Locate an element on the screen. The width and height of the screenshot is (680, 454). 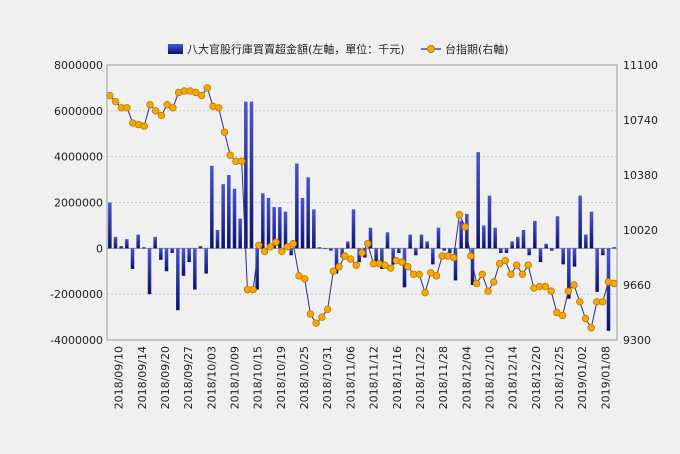
x-tick-label: 2018/12/10 is located at coordinates (490, 377).